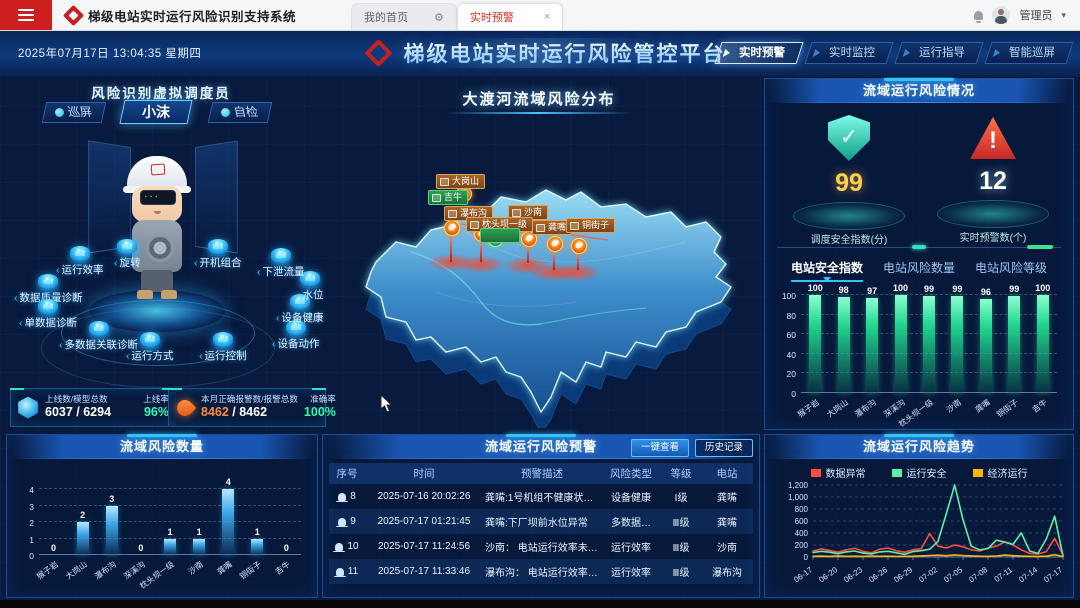 The image size is (1080, 608). What do you see at coordinates (918, 268) in the screenshot?
I see `tab-risk-count: 电站风险数量` at bounding box center [918, 268].